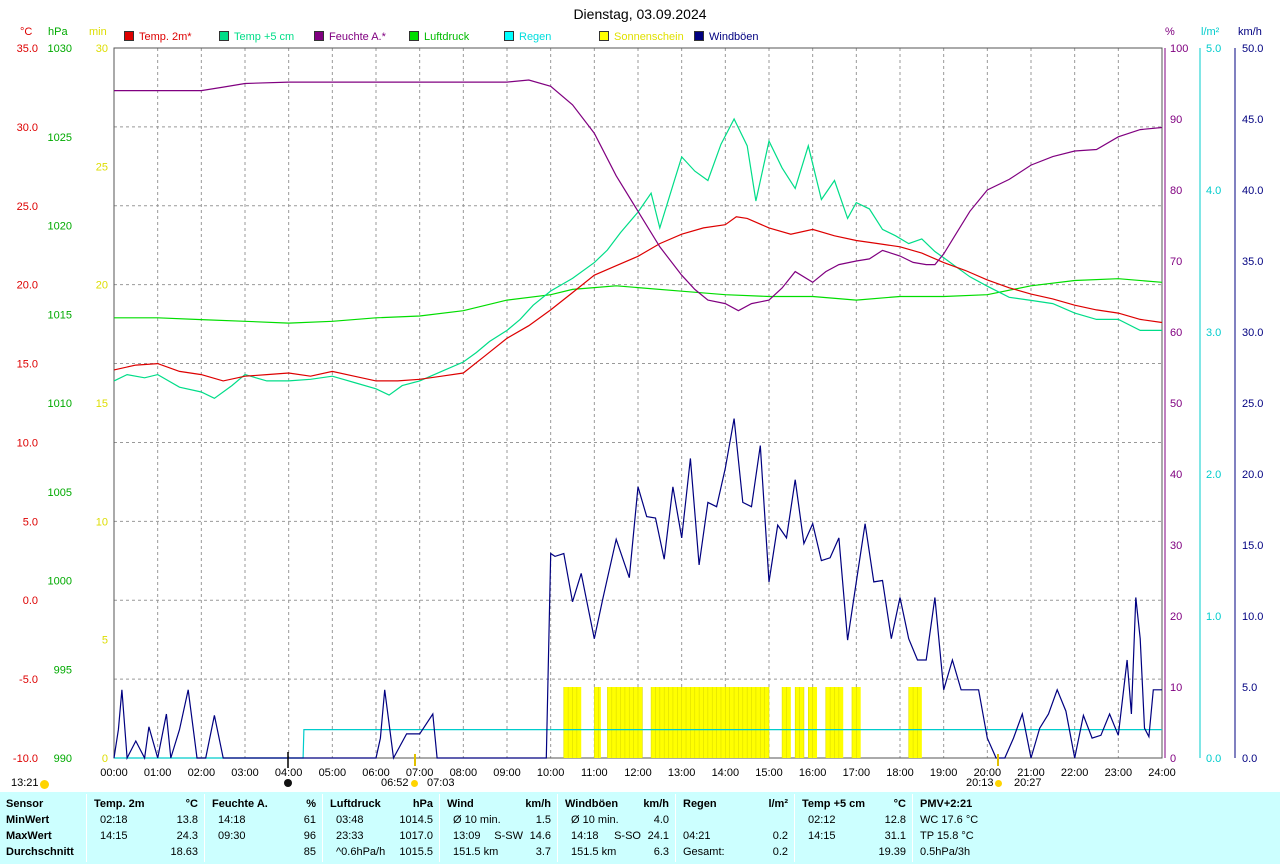 The width and height of the screenshot is (1280, 864). Describe the element at coordinates (1252, 191) in the screenshot. I see `wind-tick-label: 40.0` at that location.